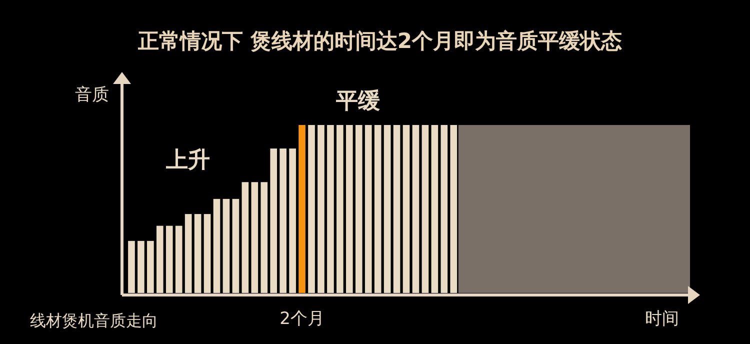  Describe the element at coordinates (302, 319) in the screenshot. I see `text: 2个月` at that location.